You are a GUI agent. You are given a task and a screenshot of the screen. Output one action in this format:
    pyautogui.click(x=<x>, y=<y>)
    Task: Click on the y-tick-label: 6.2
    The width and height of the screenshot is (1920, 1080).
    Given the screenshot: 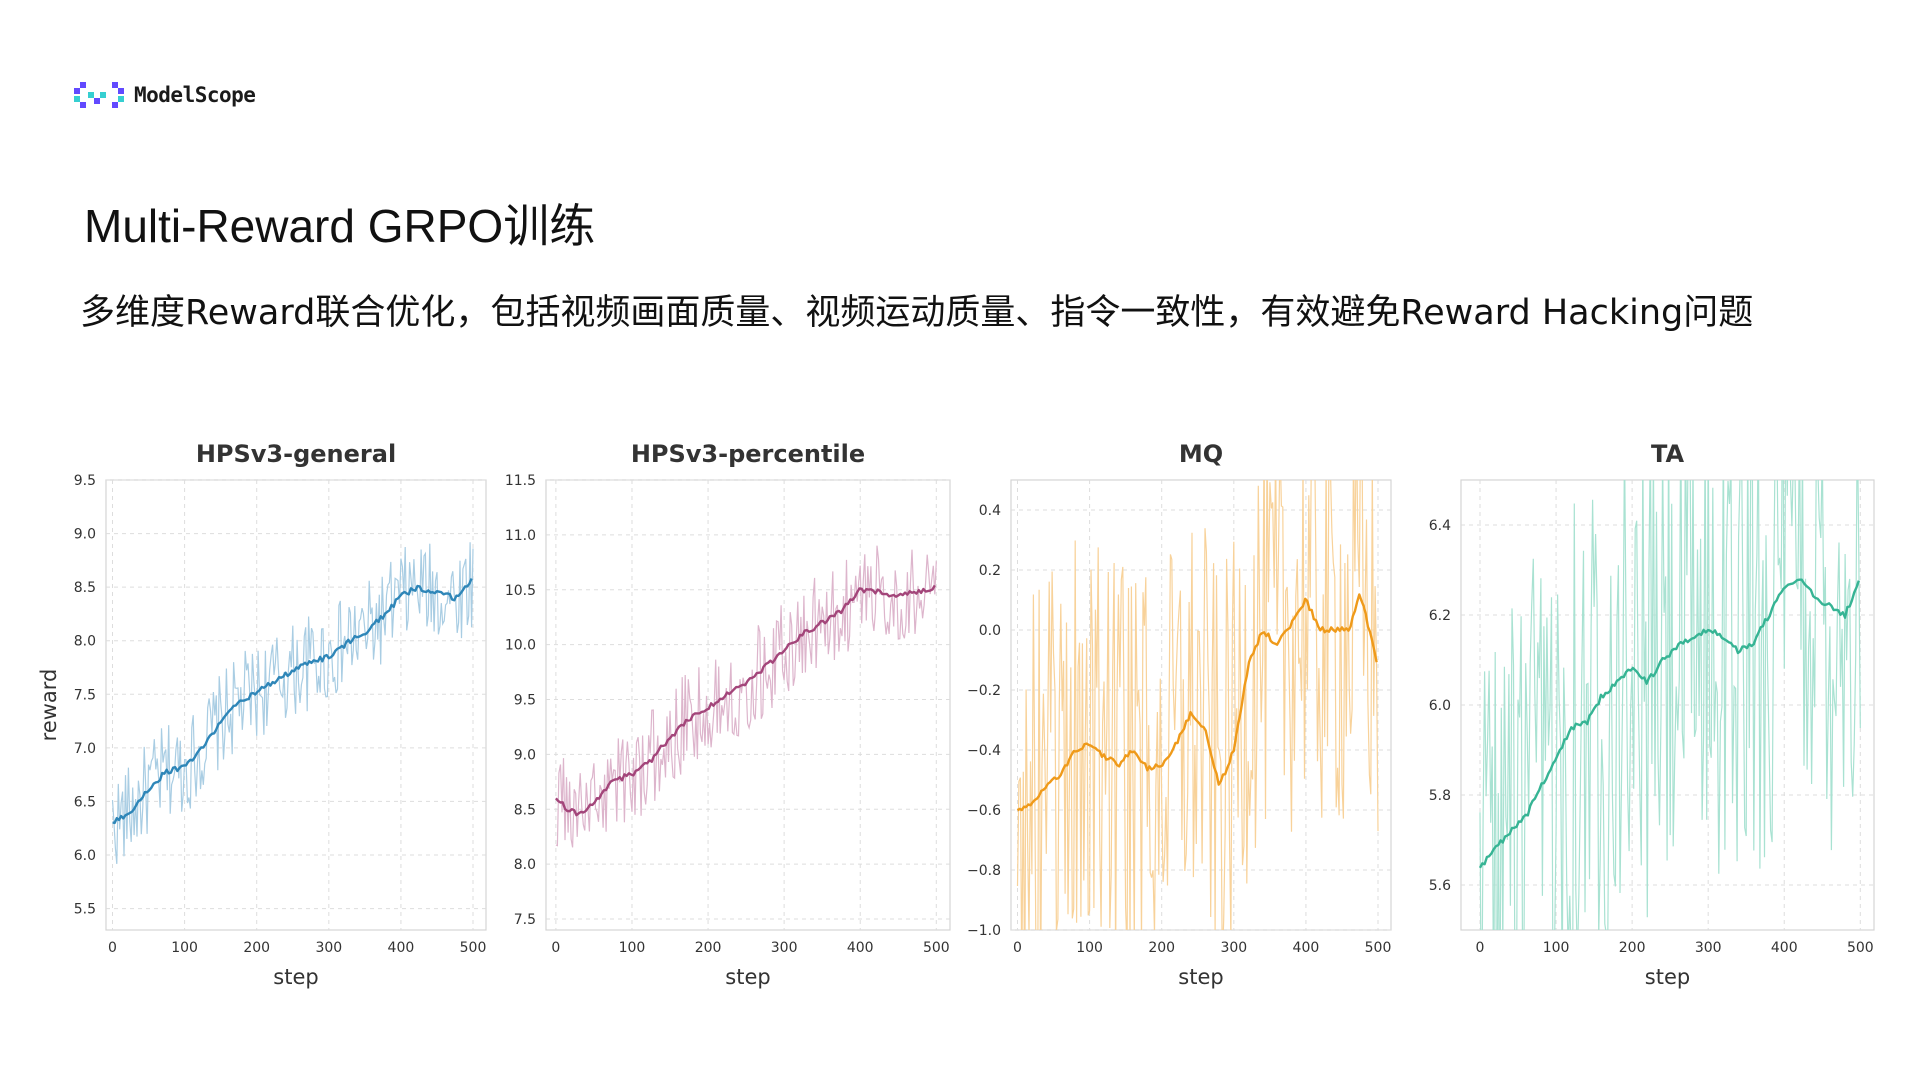 What is the action you would take?
    pyautogui.click(x=1440, y=616)
    